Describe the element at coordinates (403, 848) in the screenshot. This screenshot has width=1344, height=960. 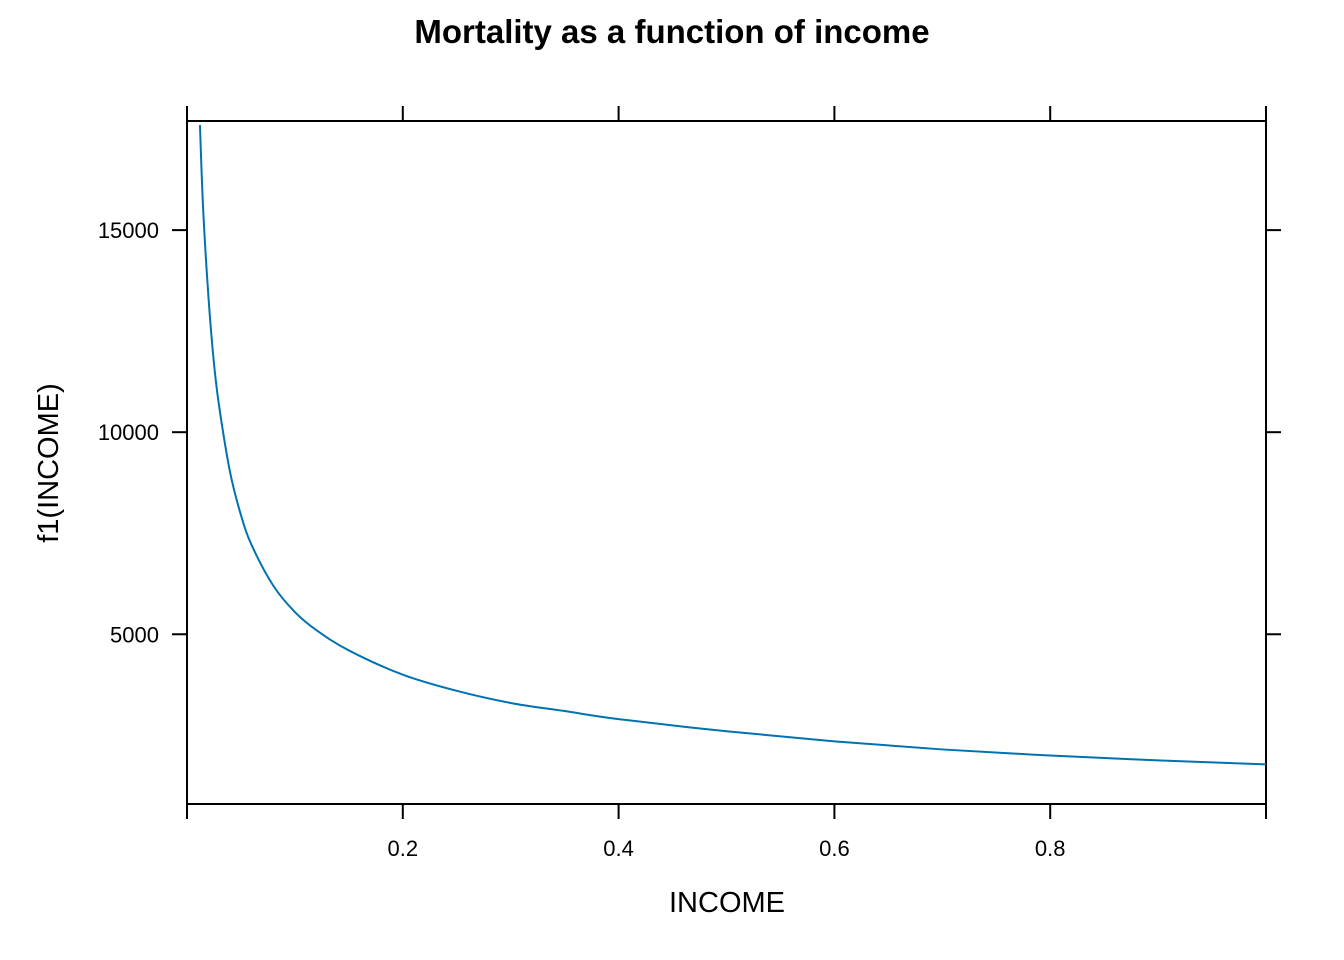
I see `x-tick-label: 0.2` at that location.